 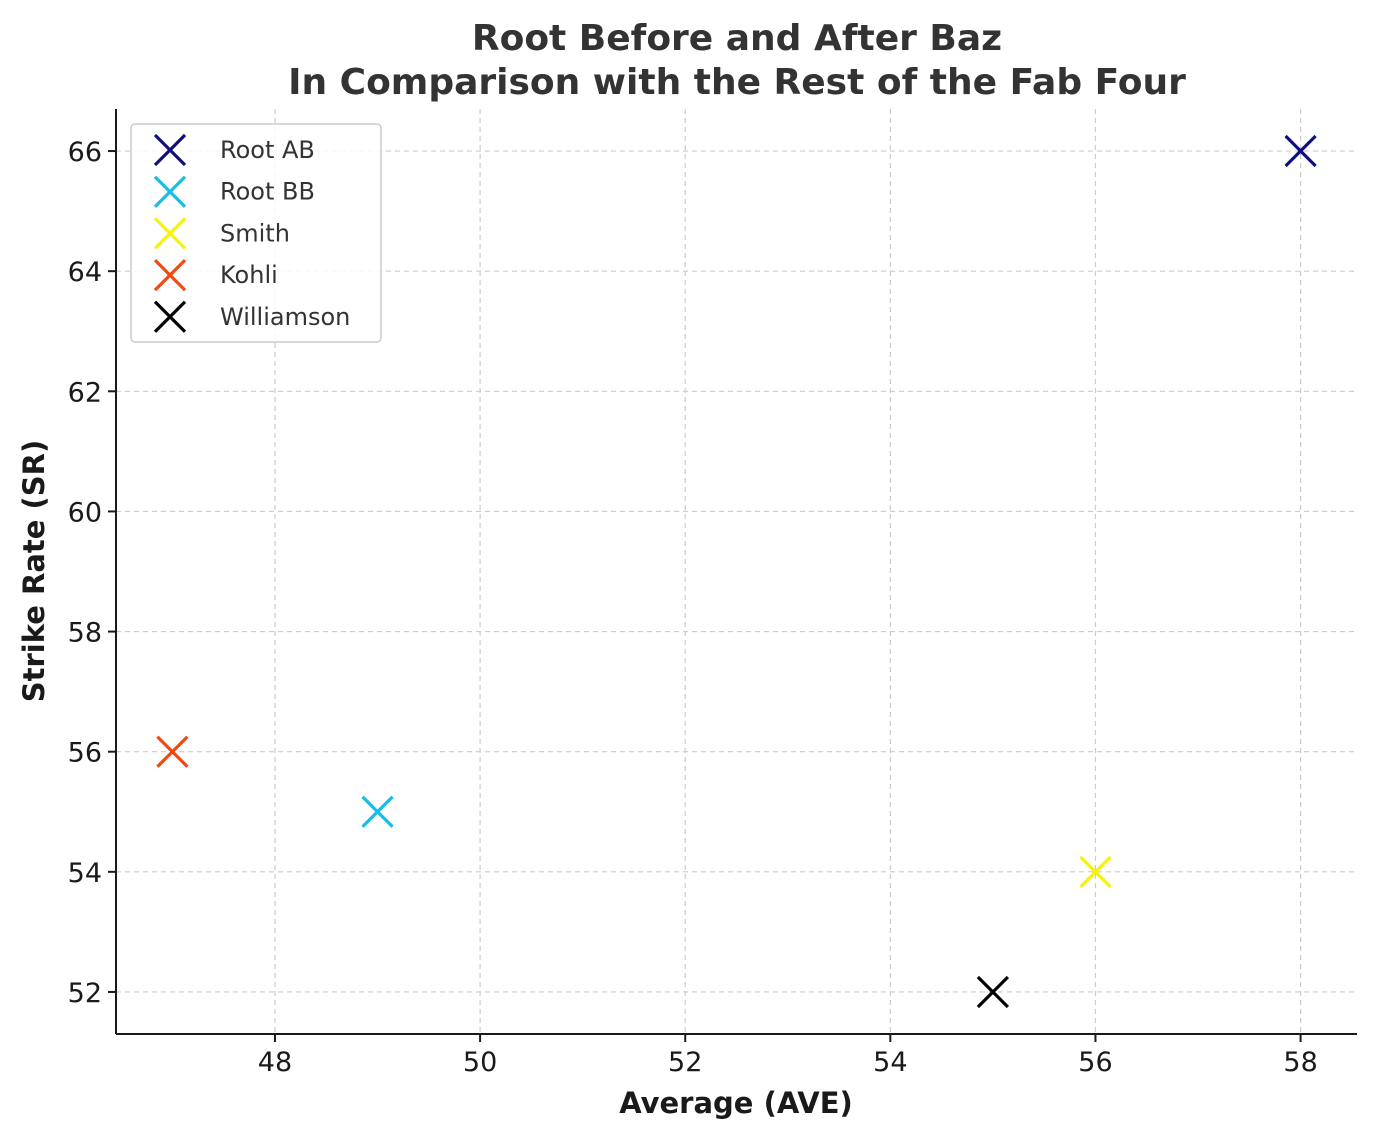 I want to click on x-tick-label: 52, so click(x=685, y=1062).